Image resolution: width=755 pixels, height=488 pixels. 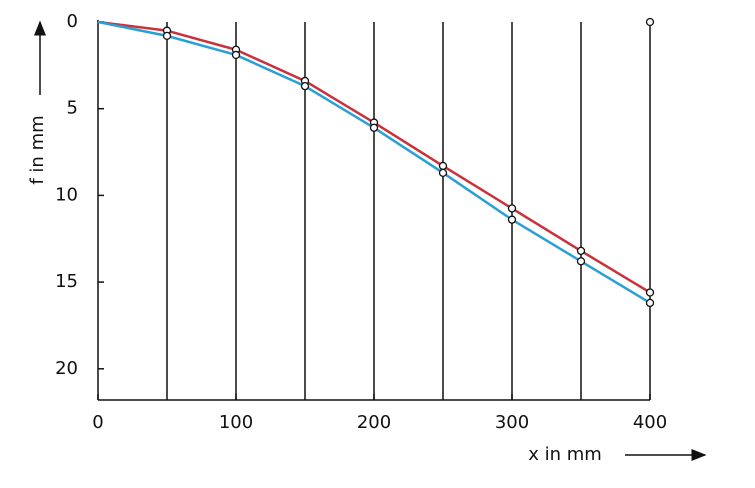 What do you see at coordinates (66, 281) in the screenshot?
I see `y-tick-label: 15` at bounding box center [66, 281].